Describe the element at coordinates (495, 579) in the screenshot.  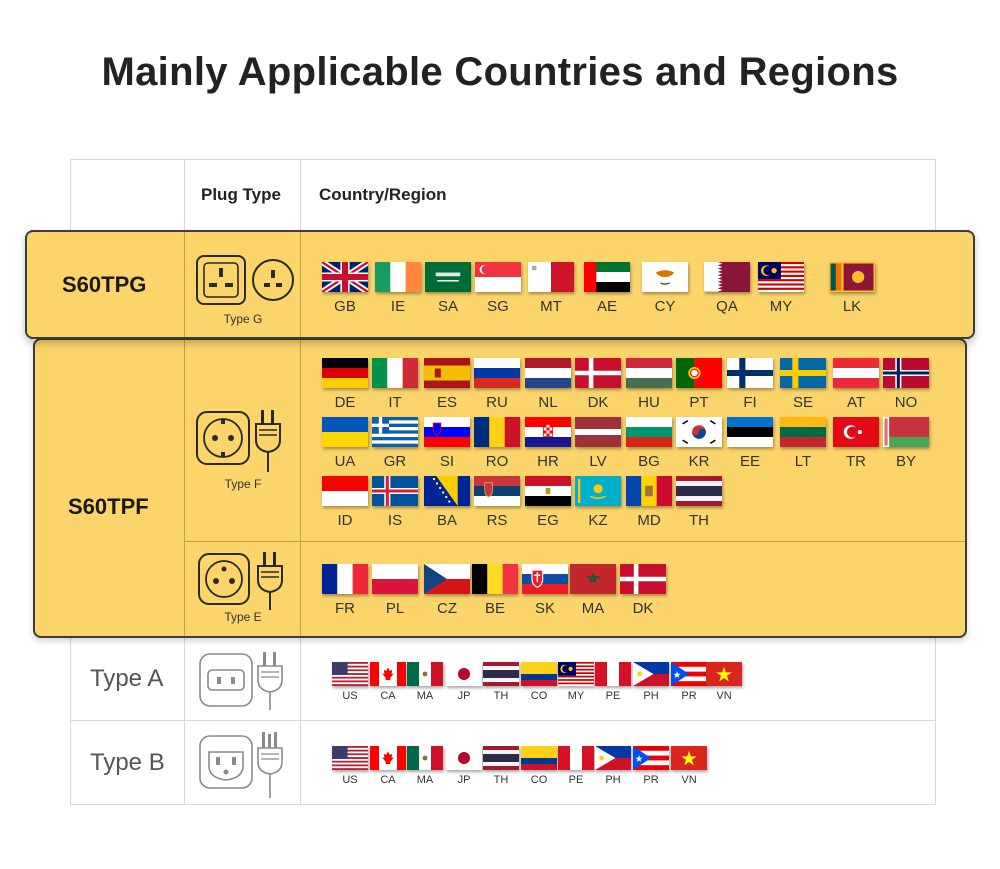
I see `flag-be-icon` at that location.